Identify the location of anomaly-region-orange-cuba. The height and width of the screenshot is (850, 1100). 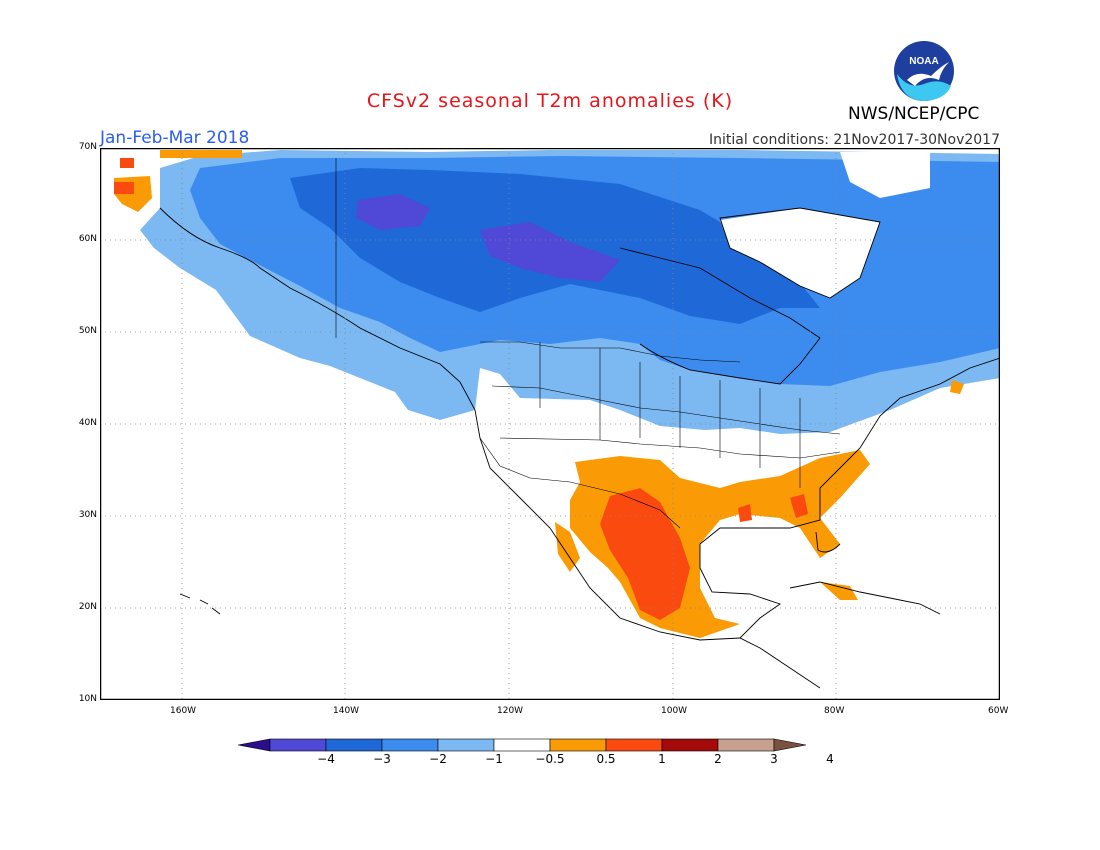
(839, 591).